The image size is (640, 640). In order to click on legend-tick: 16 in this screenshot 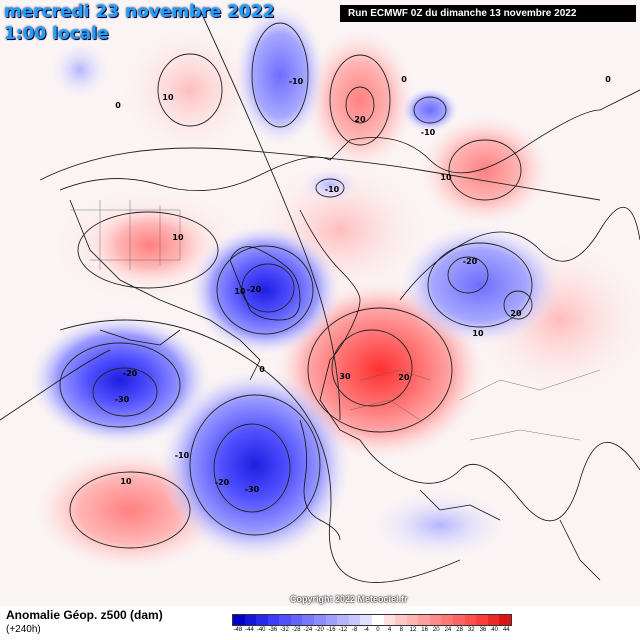, I will do `click(424, 630)`.